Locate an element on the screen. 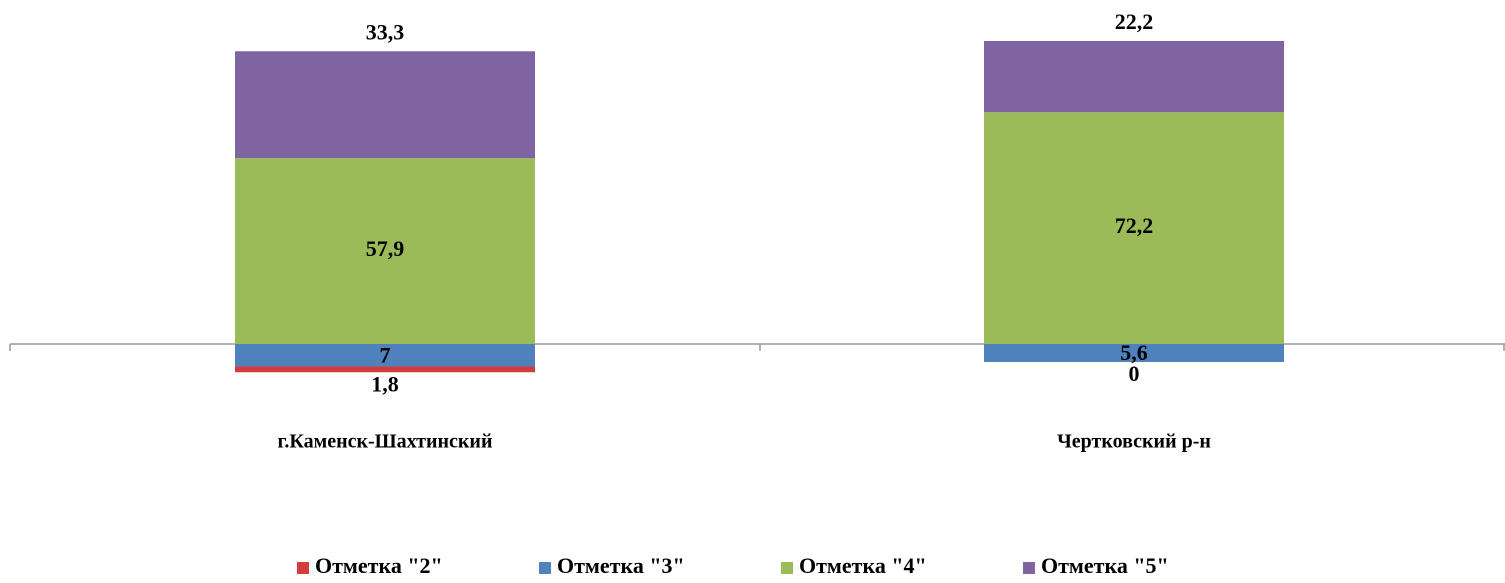 This screenshot has height=583, width=1505. data-label: 5,6 is located at coordinates (1134, 352).